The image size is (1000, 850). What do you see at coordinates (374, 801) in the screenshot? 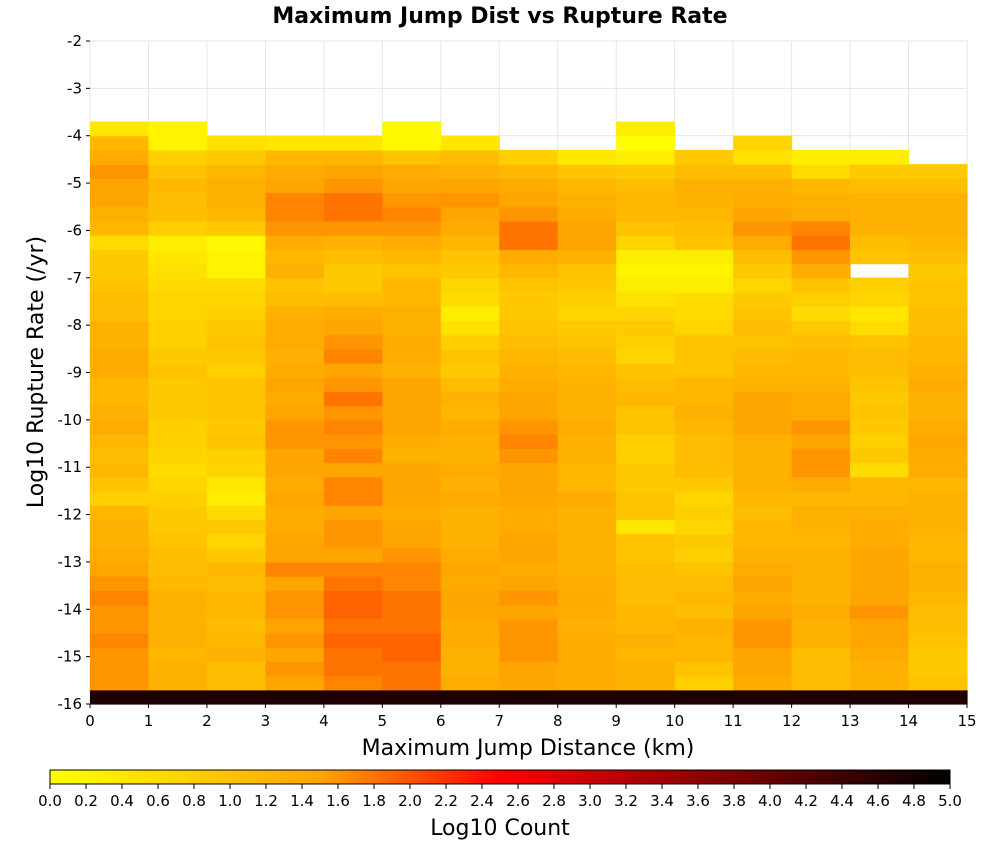
I see `colorbar-tick-label: 1.8` at bounding box center [374, 801].